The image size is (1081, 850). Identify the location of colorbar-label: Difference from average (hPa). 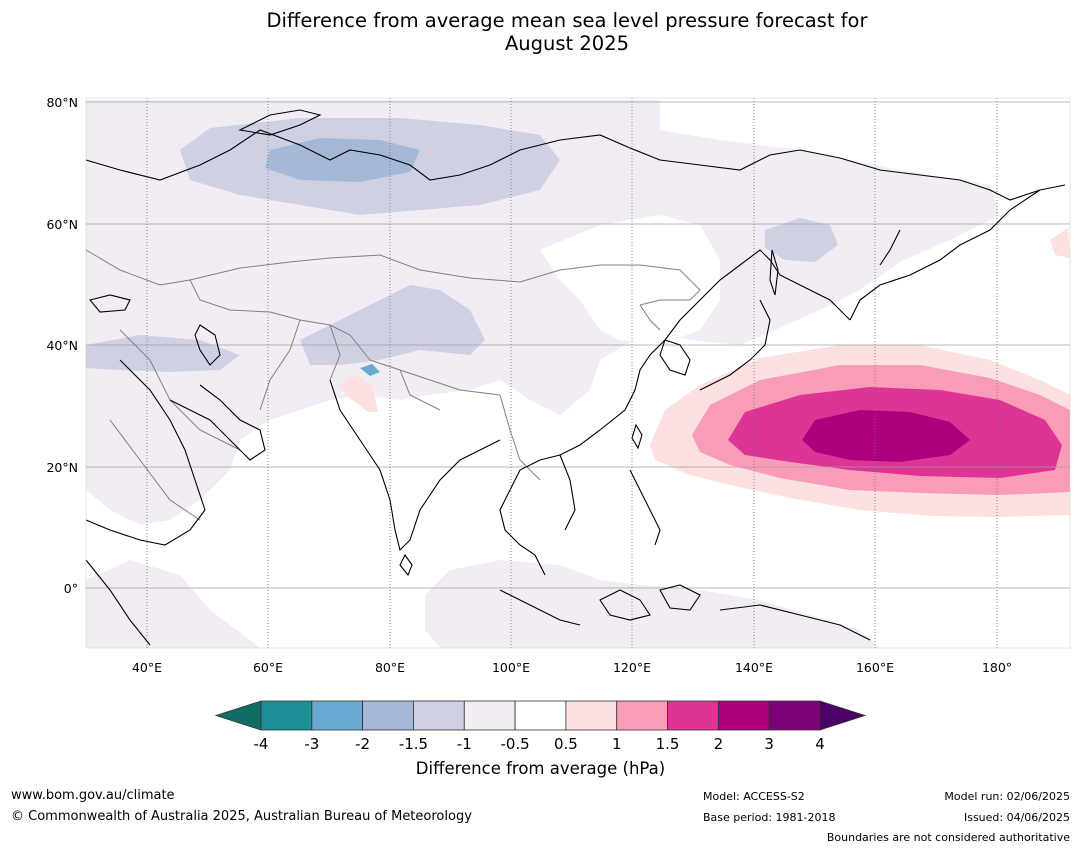
(540, 768).